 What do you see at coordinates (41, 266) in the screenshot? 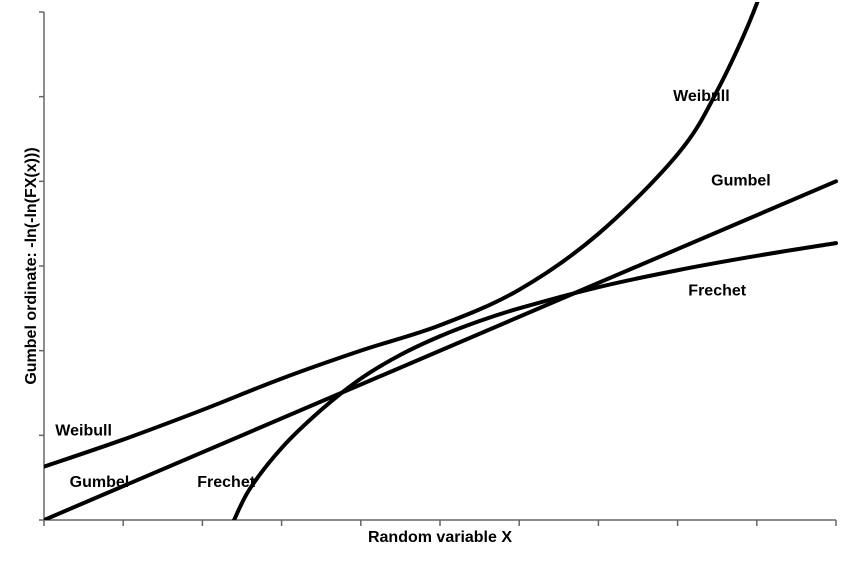
I see `y-ticks` at bounding box center [41, 266].